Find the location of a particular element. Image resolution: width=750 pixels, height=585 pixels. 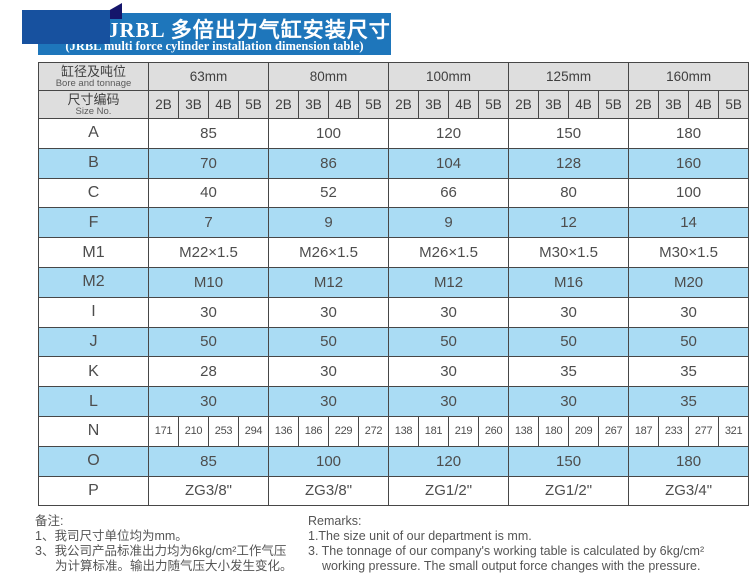

bore-header-100mm: 100mm is located at coordinates (449, 76).